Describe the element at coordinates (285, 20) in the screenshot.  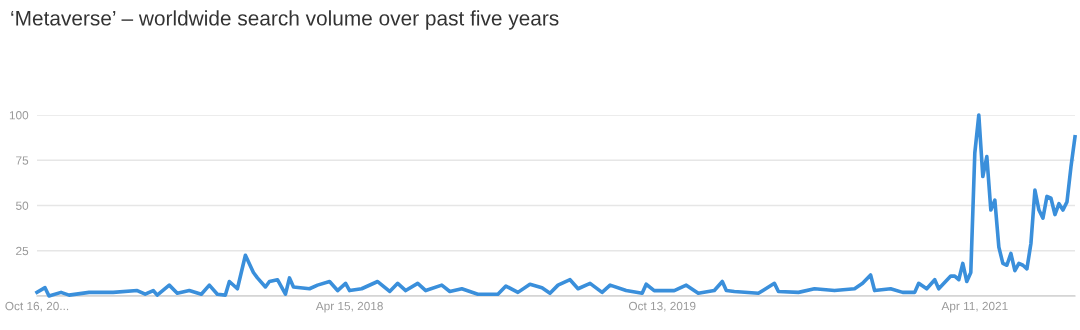
I see `chart-title: ‘Metaverse’ – worldwide search volume over past five years` at that location.